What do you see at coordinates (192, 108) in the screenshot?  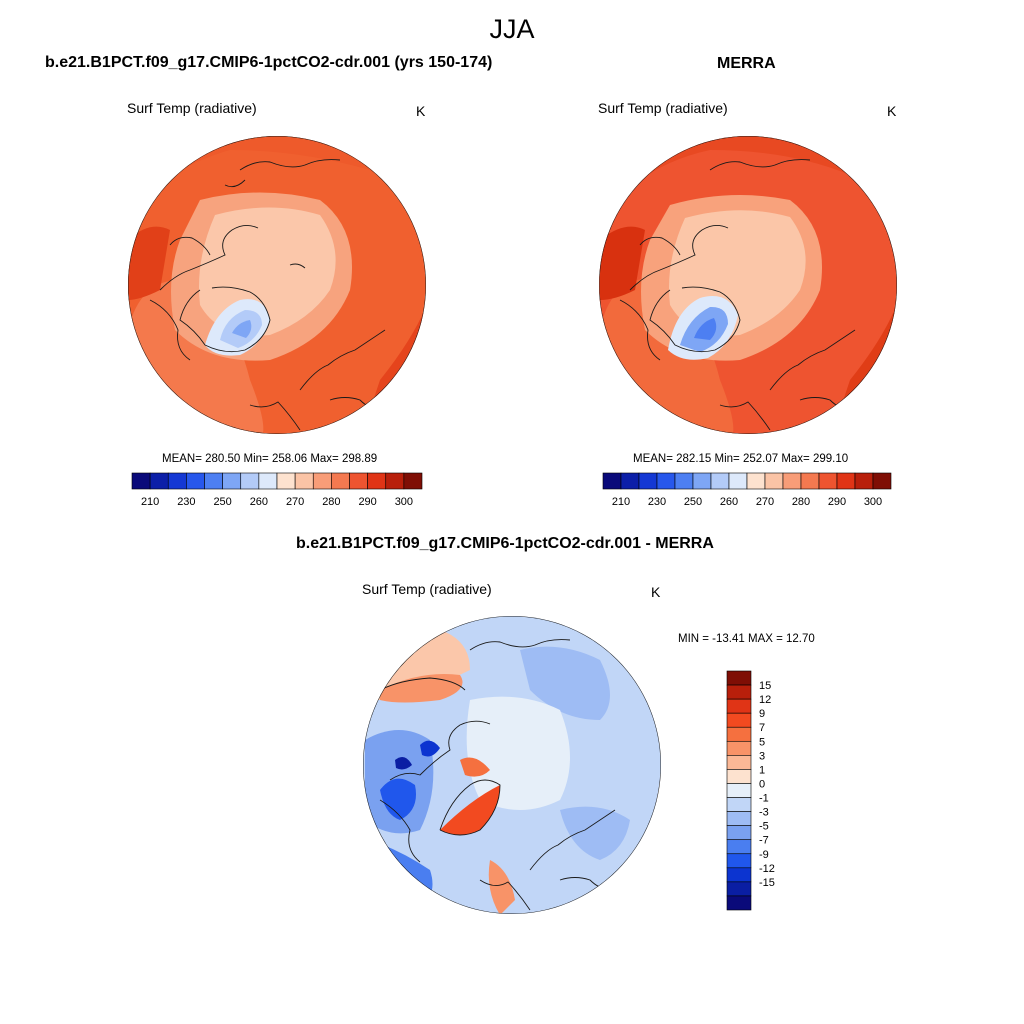 I see `panel-1-variable-label: Surf Temp (radiative)` at bounding box center [192, 108].